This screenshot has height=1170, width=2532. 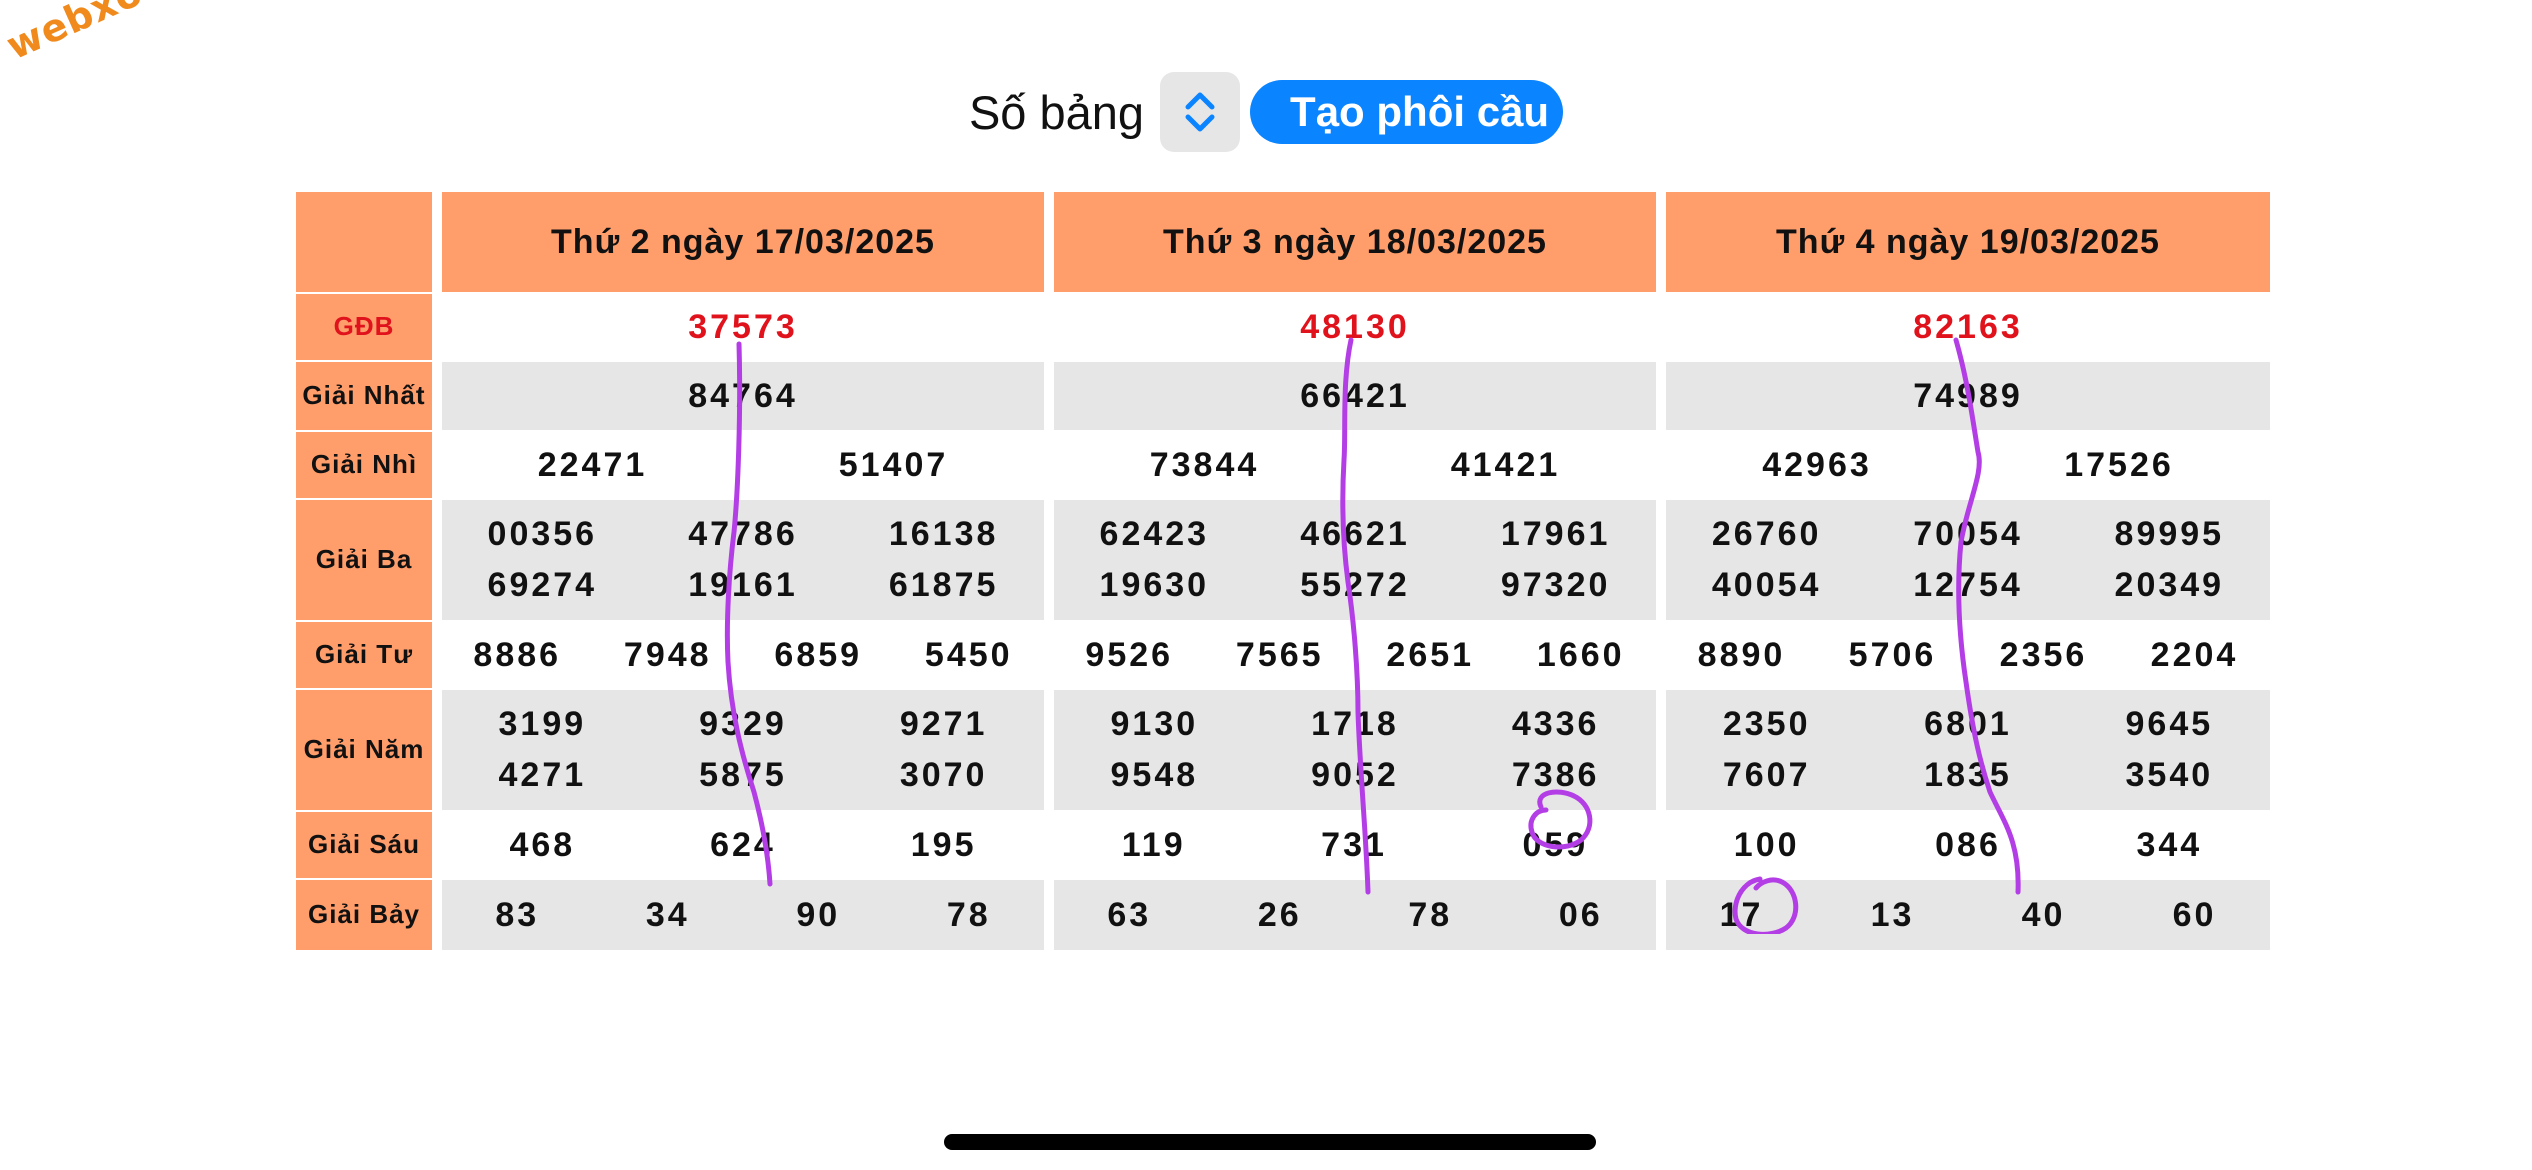 I want to click on result-cell: 119 731 059, so click(x=1355, y=845).